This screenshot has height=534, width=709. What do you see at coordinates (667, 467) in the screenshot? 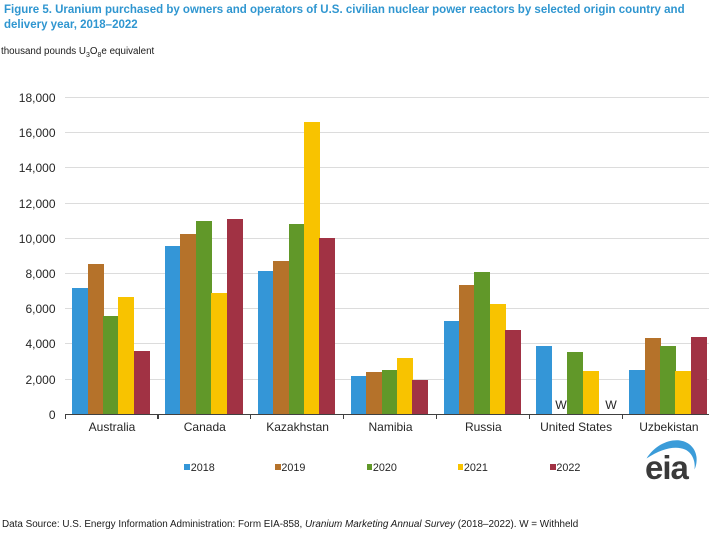
I see `svg-text: eia` at bounding box center [667, 467].